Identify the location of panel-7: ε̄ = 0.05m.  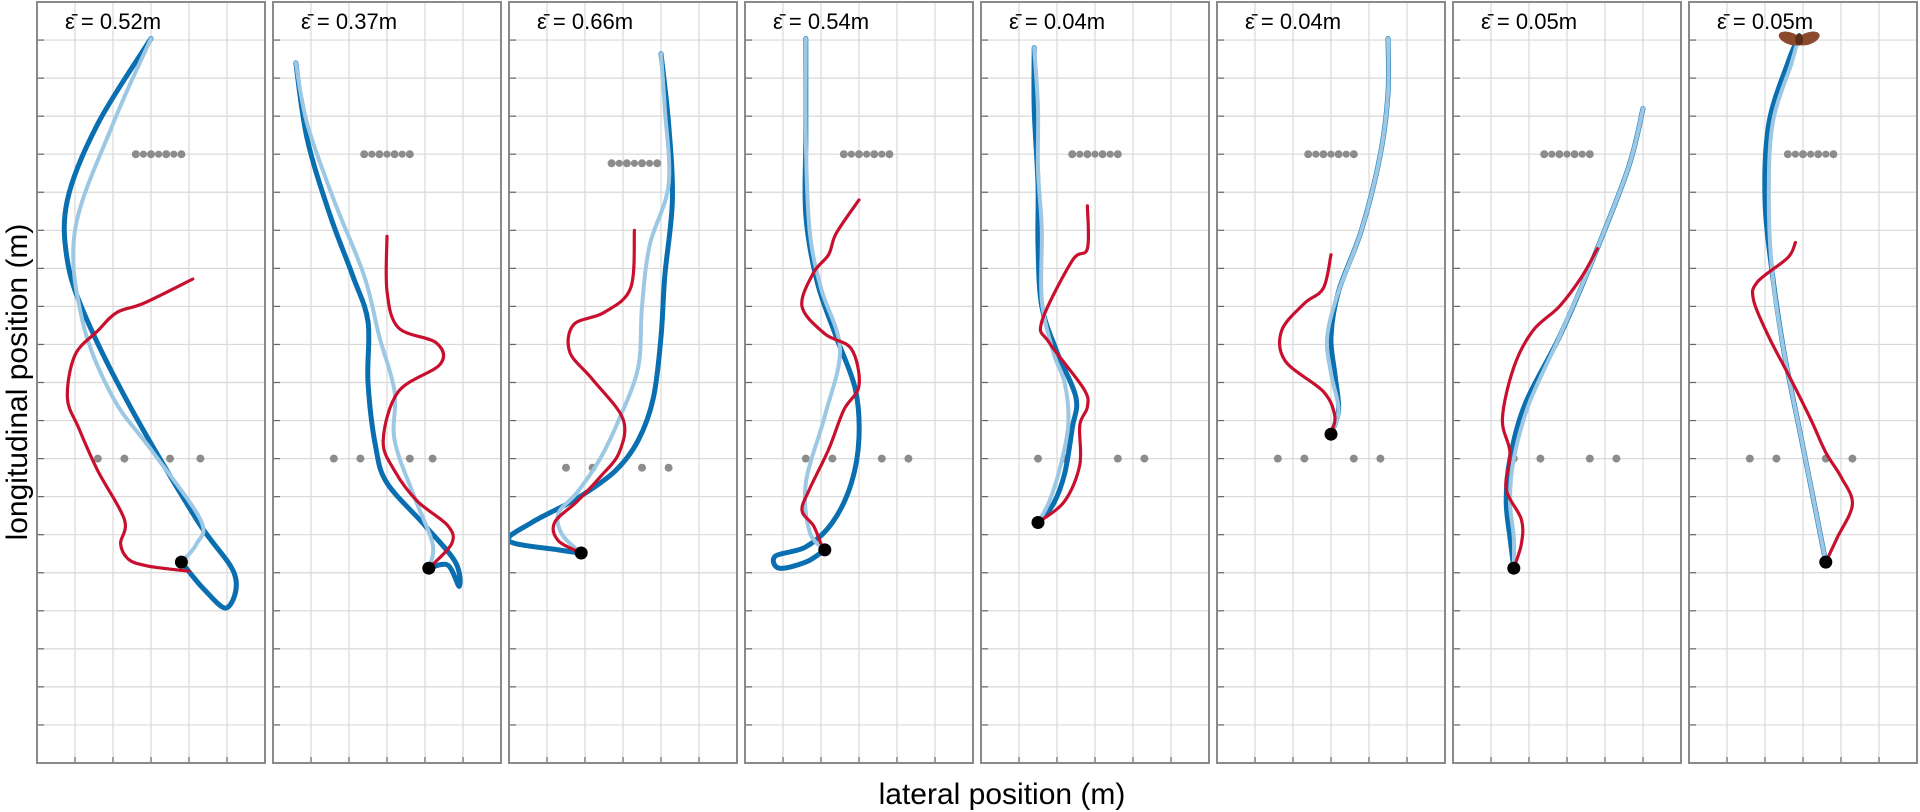
(1567, 382).